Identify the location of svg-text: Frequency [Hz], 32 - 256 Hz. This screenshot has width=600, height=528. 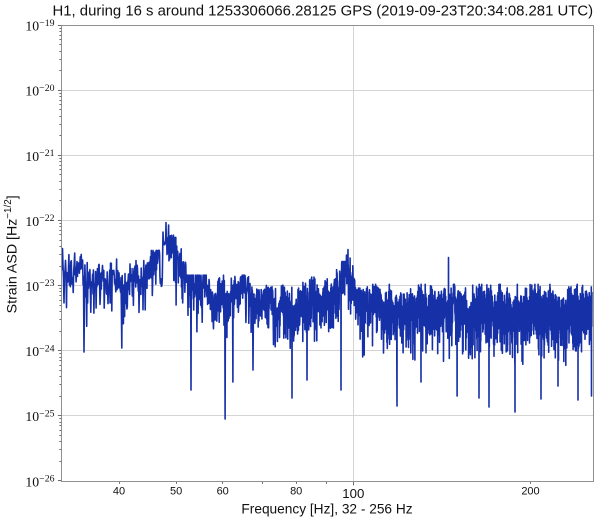
(326, 509).